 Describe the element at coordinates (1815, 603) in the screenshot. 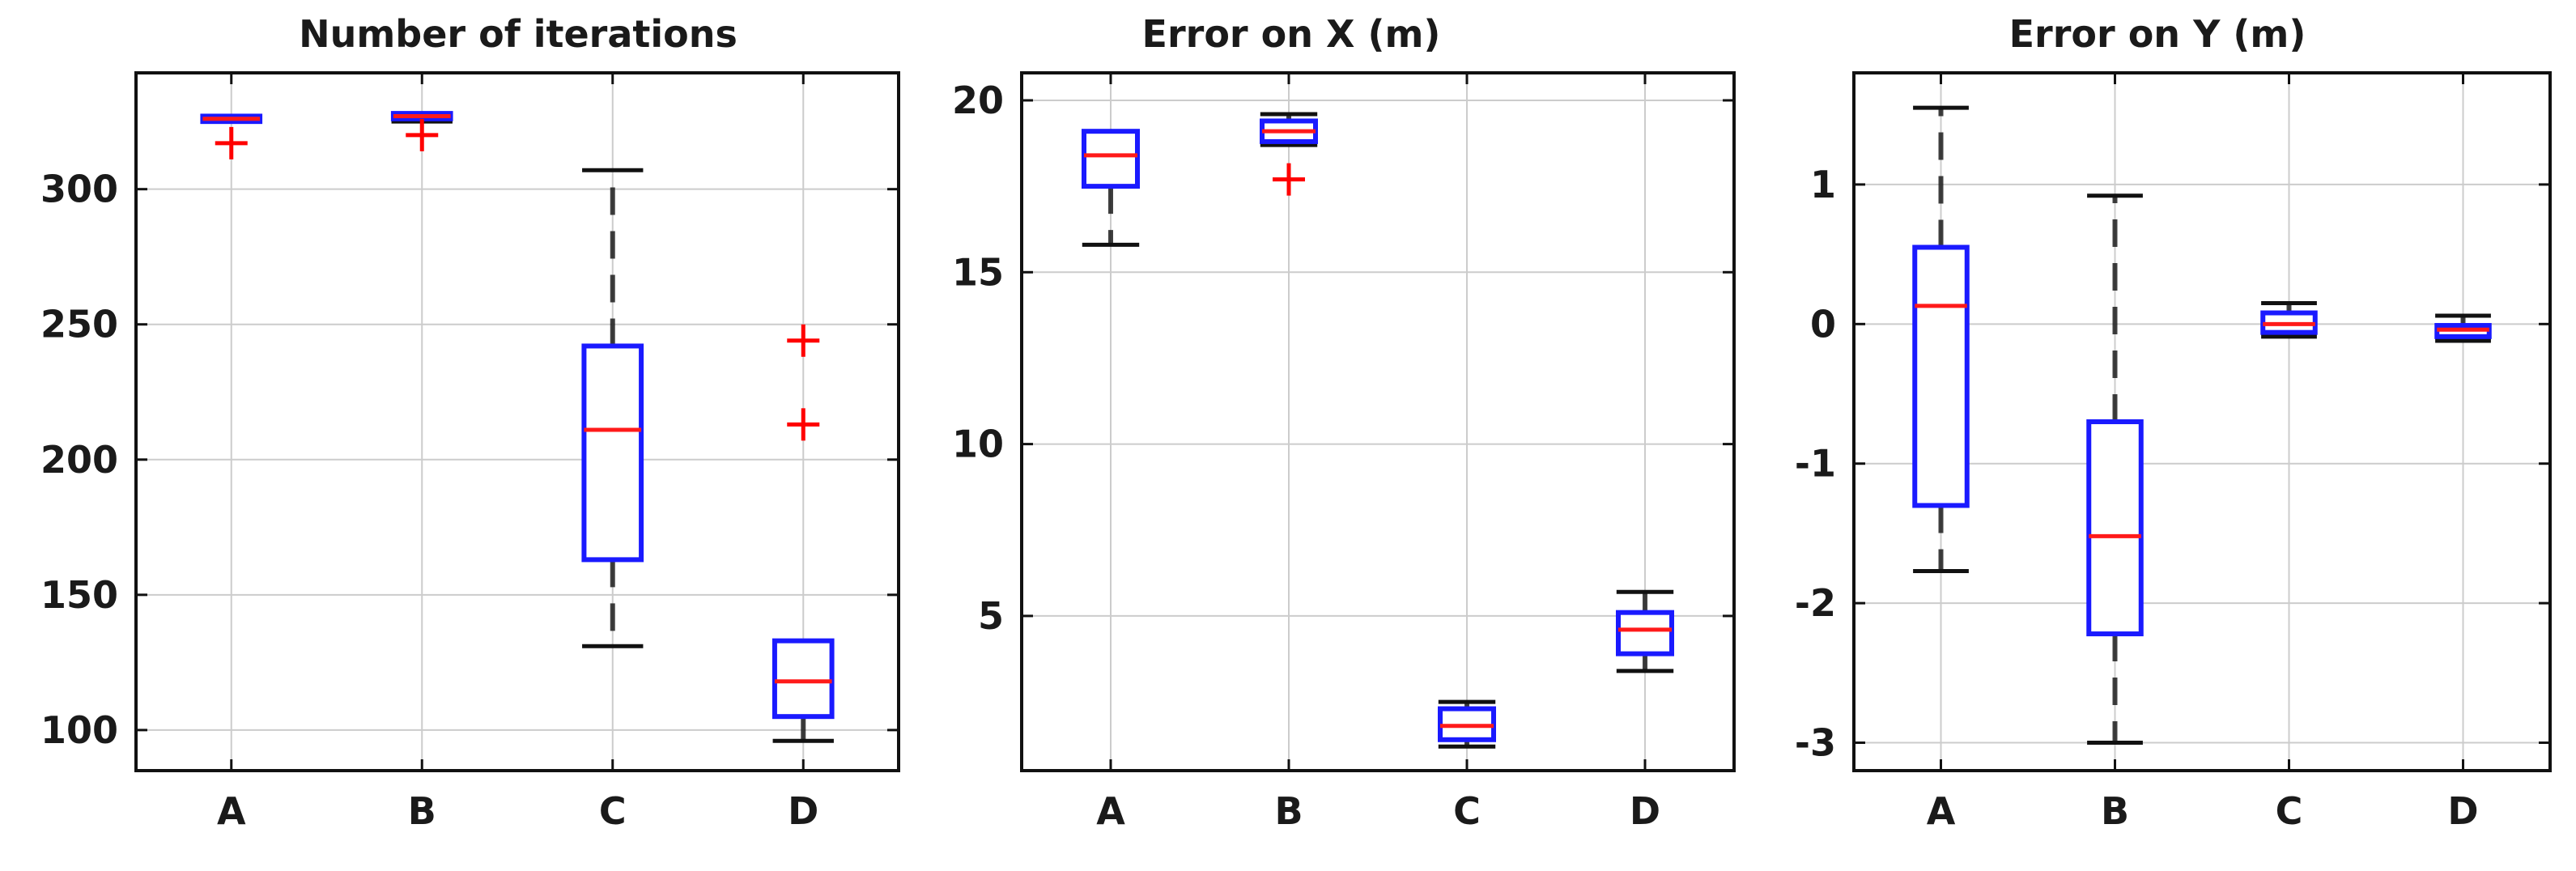

I see `ytick-label: -2` at that location.